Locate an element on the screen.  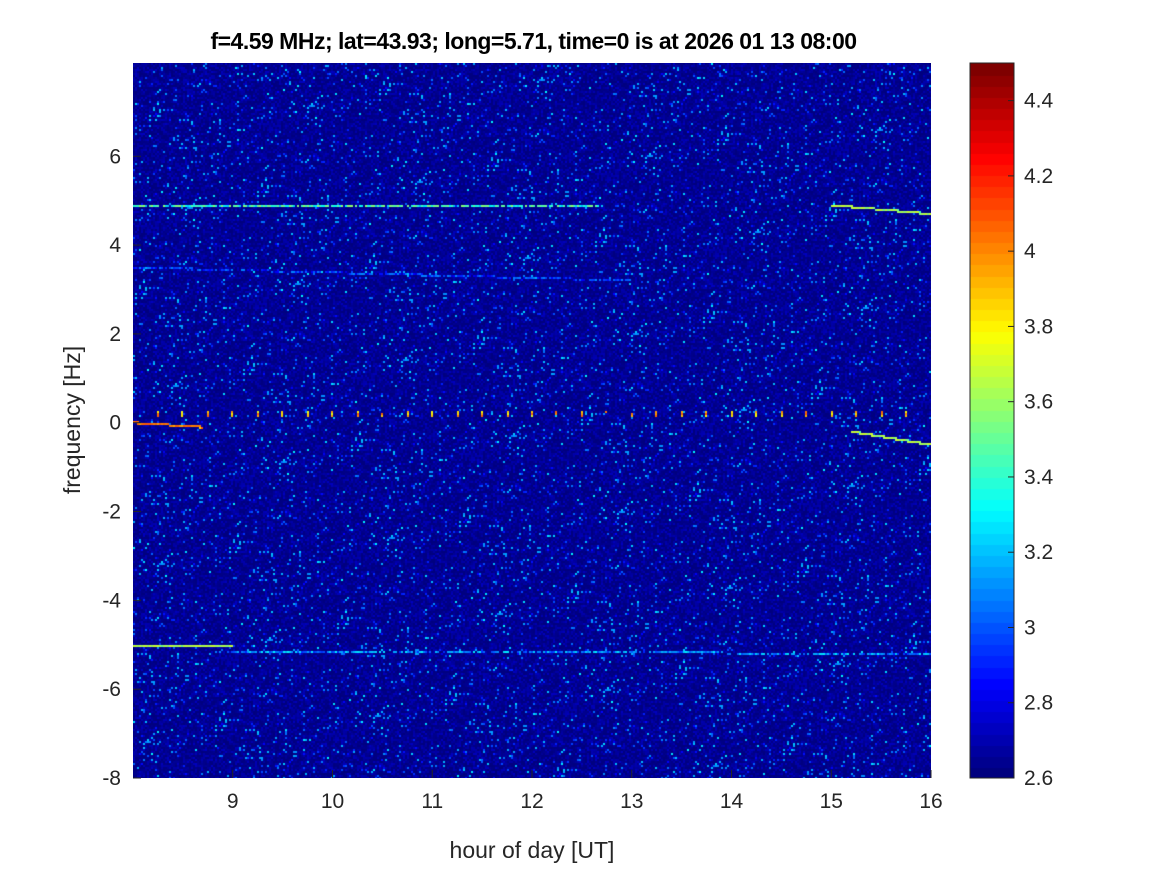
y-tick-label: 6 is located at coordinates (115, 156).